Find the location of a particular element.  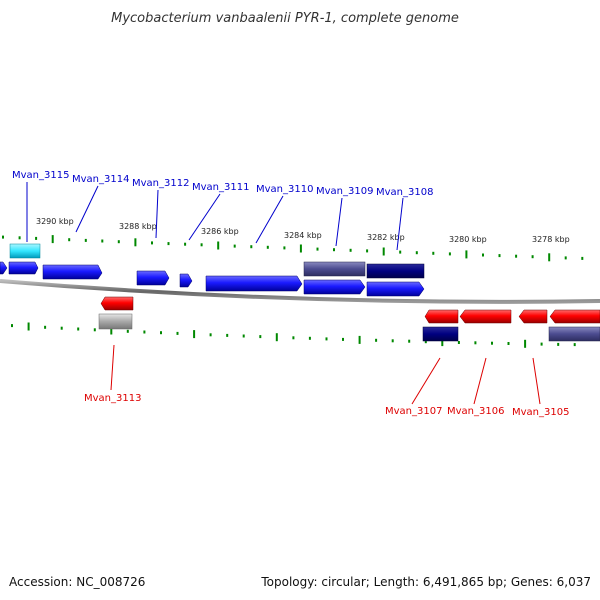

label-mvan-3113: Mvan_3113 is located at coordinates (112, 398).